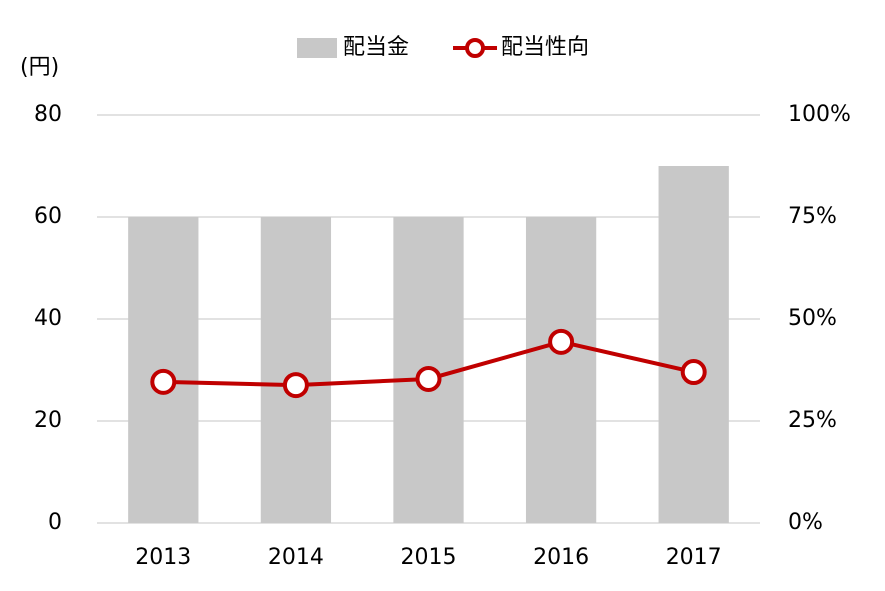 The image size is (885, 591). I want to click on y2-tick-label: 75%, so click(812, 216).